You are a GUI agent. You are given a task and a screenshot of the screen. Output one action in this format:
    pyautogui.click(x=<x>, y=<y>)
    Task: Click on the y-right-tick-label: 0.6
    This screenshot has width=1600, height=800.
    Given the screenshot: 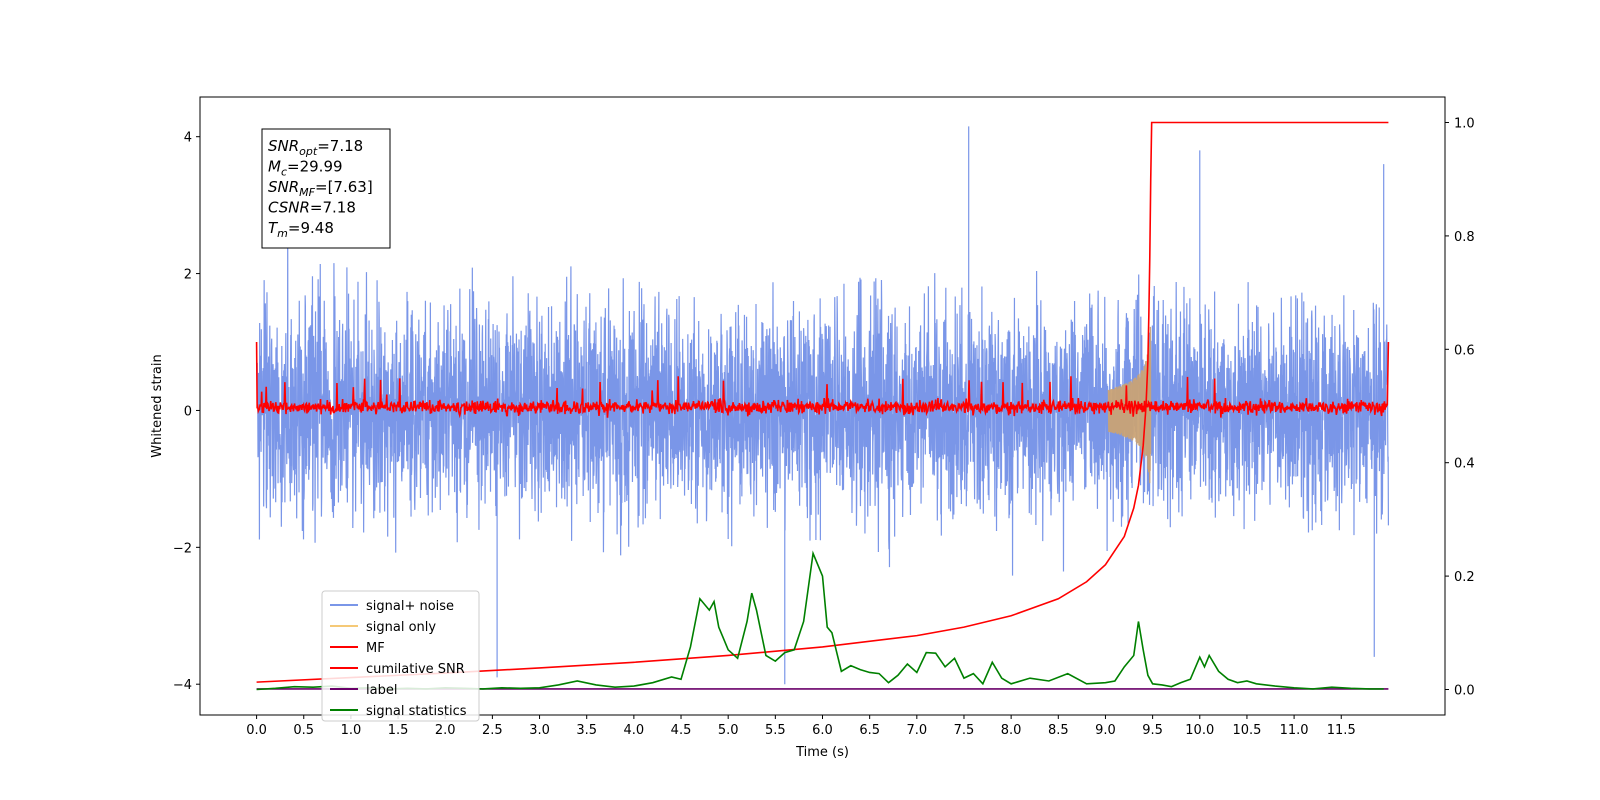 What is the action you would take?
    pyautogui.click(x=1464, y=350)
    